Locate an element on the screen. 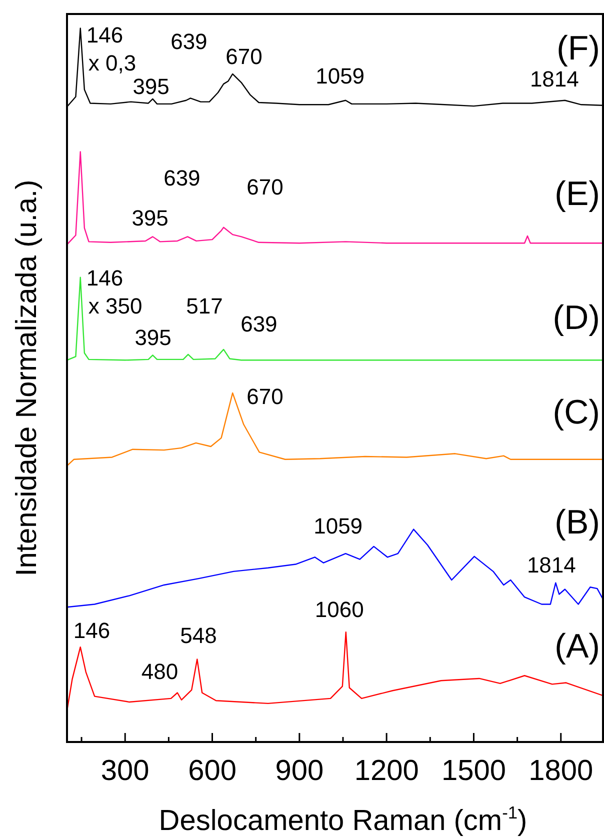 The height and width of the screenshot is (840, 604). series-label: (D) is located at coordinates (576, 318).